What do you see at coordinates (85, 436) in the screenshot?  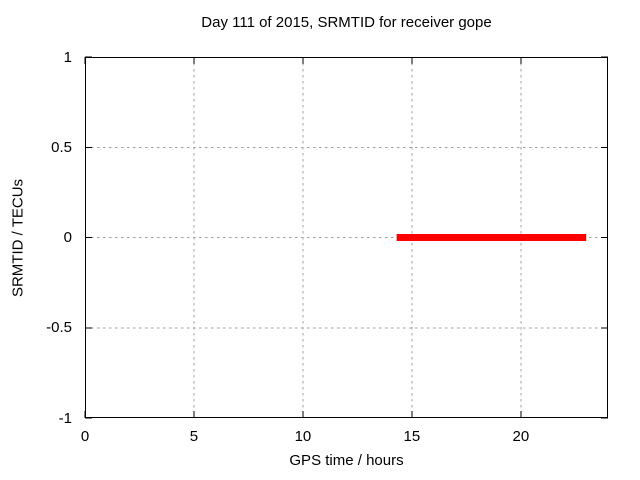 I see `x-tick-label: 0` at bounding box center [85, 436].